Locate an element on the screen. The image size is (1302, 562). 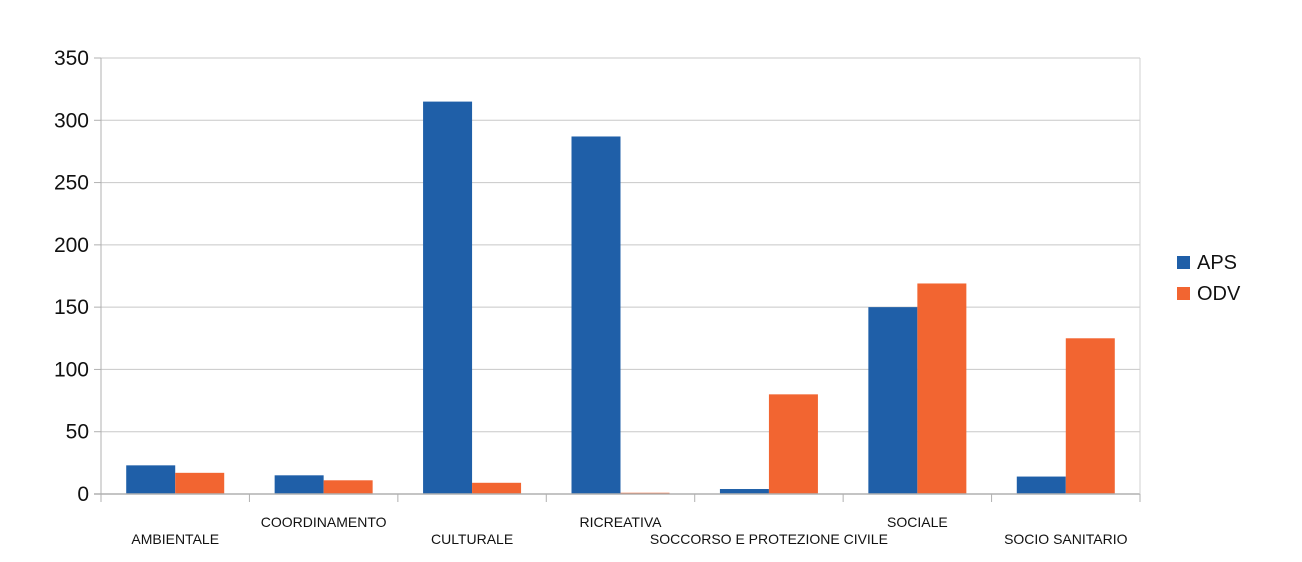
y-tick-label: 200 is located at coordinates (71, 245).